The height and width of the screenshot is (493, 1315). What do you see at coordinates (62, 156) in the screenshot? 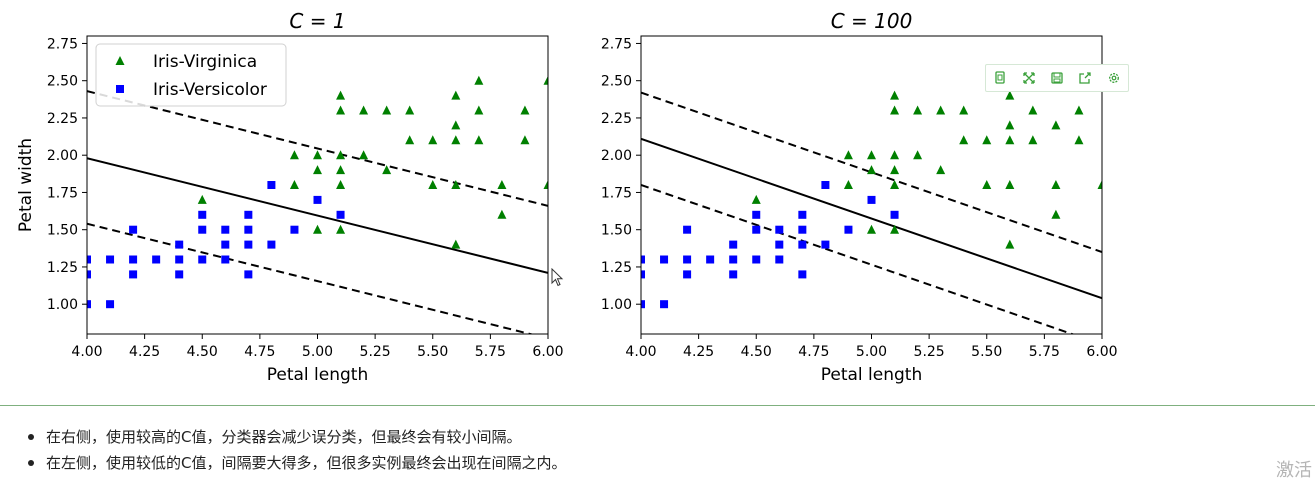
I see `y-tick-label: 2.00` at bounding box center [62, 156].